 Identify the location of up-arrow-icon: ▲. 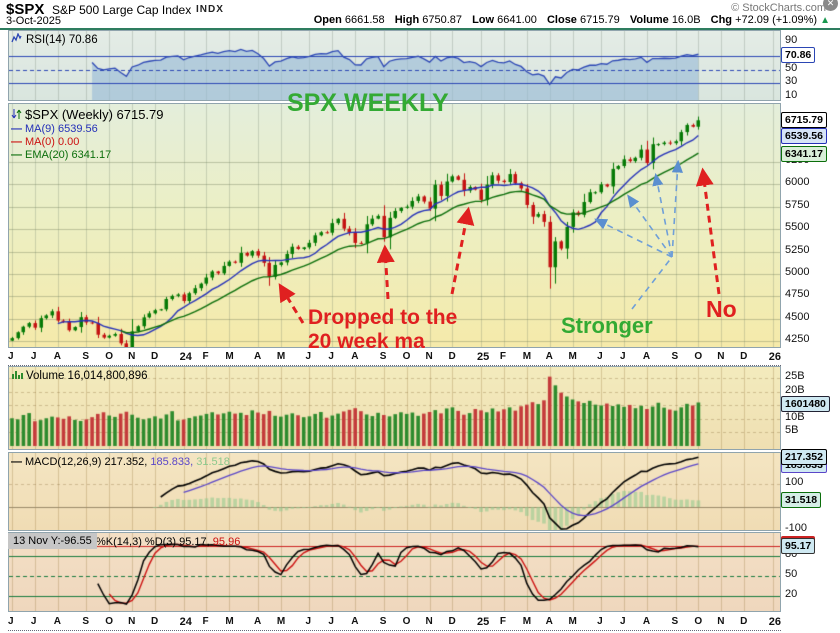
(825, 20).